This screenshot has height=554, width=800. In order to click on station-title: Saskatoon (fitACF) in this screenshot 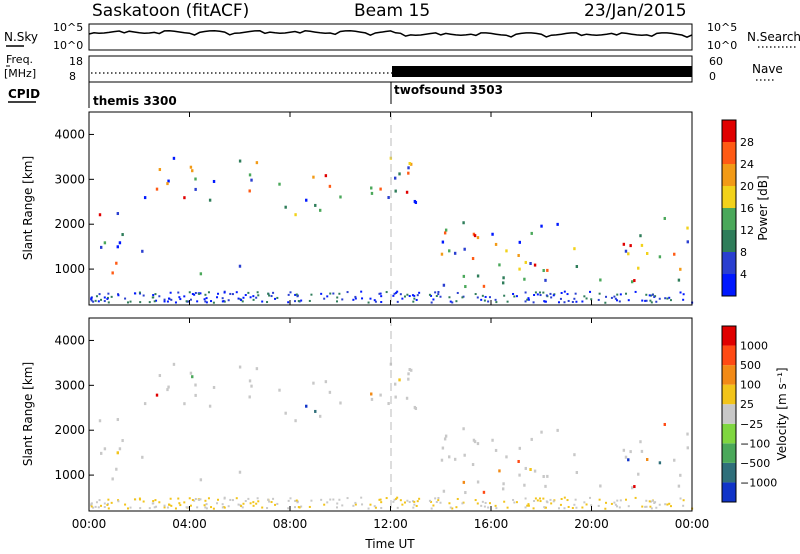, I will do `click(170, 11)`.